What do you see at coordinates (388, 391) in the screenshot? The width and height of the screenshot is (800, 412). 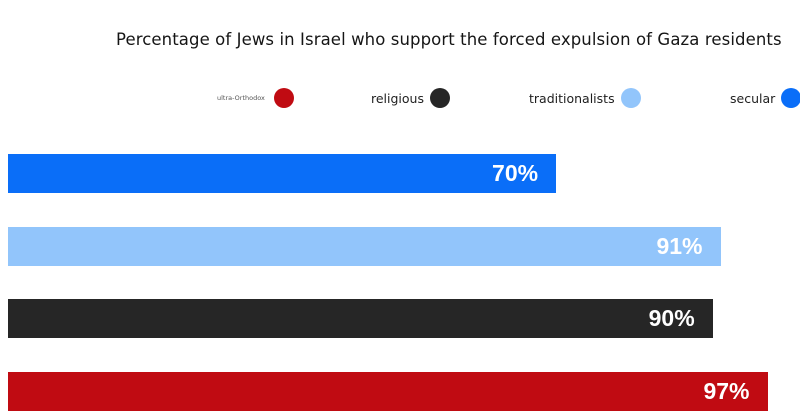 I see `bar-ultra-orthodox: 97%` at bounding box center [388, 391].